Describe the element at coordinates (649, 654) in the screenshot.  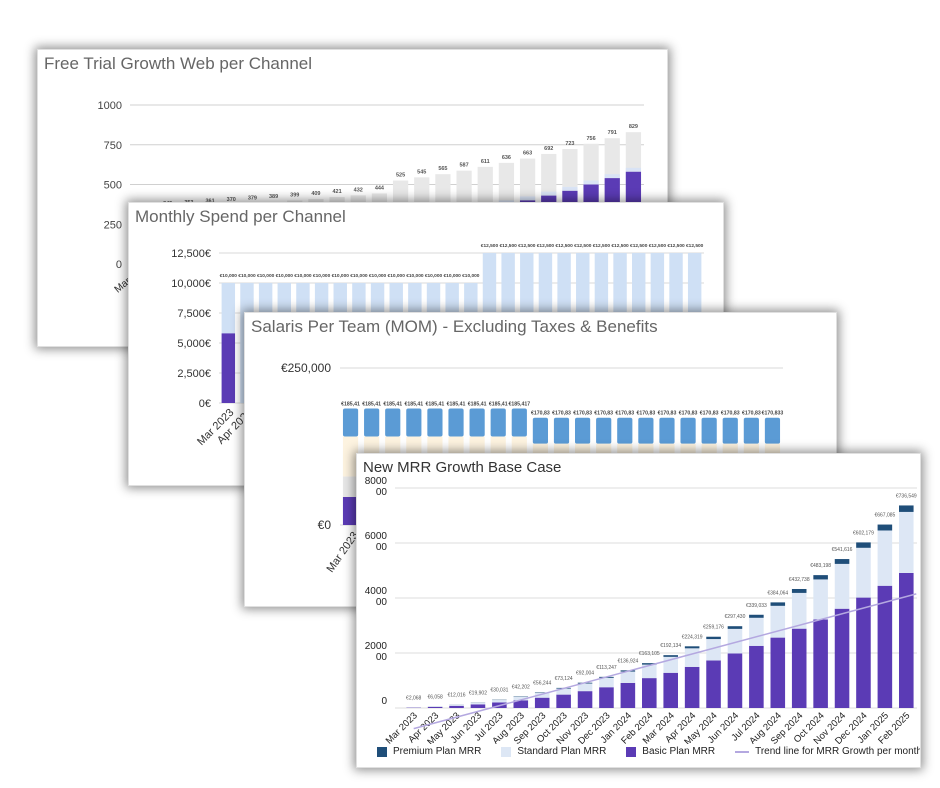
I see `data-label: €163,105` at that location.